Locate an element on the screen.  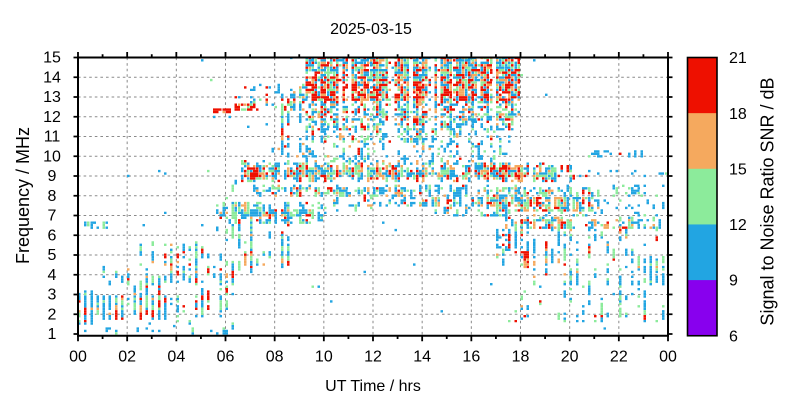
svg-text: Signal to Noise Ratio SNR / dB is located at coordinates (768, 201).